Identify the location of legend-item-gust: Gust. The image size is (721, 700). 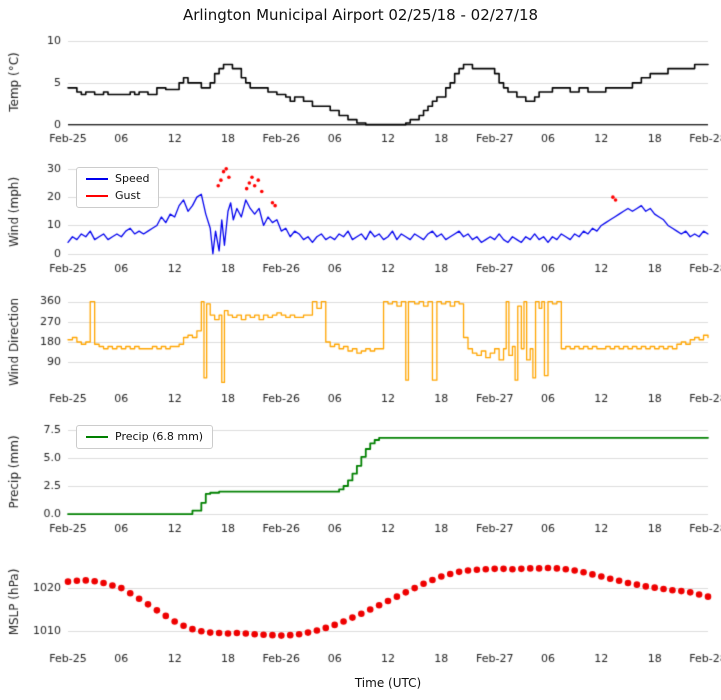
(117, 196).